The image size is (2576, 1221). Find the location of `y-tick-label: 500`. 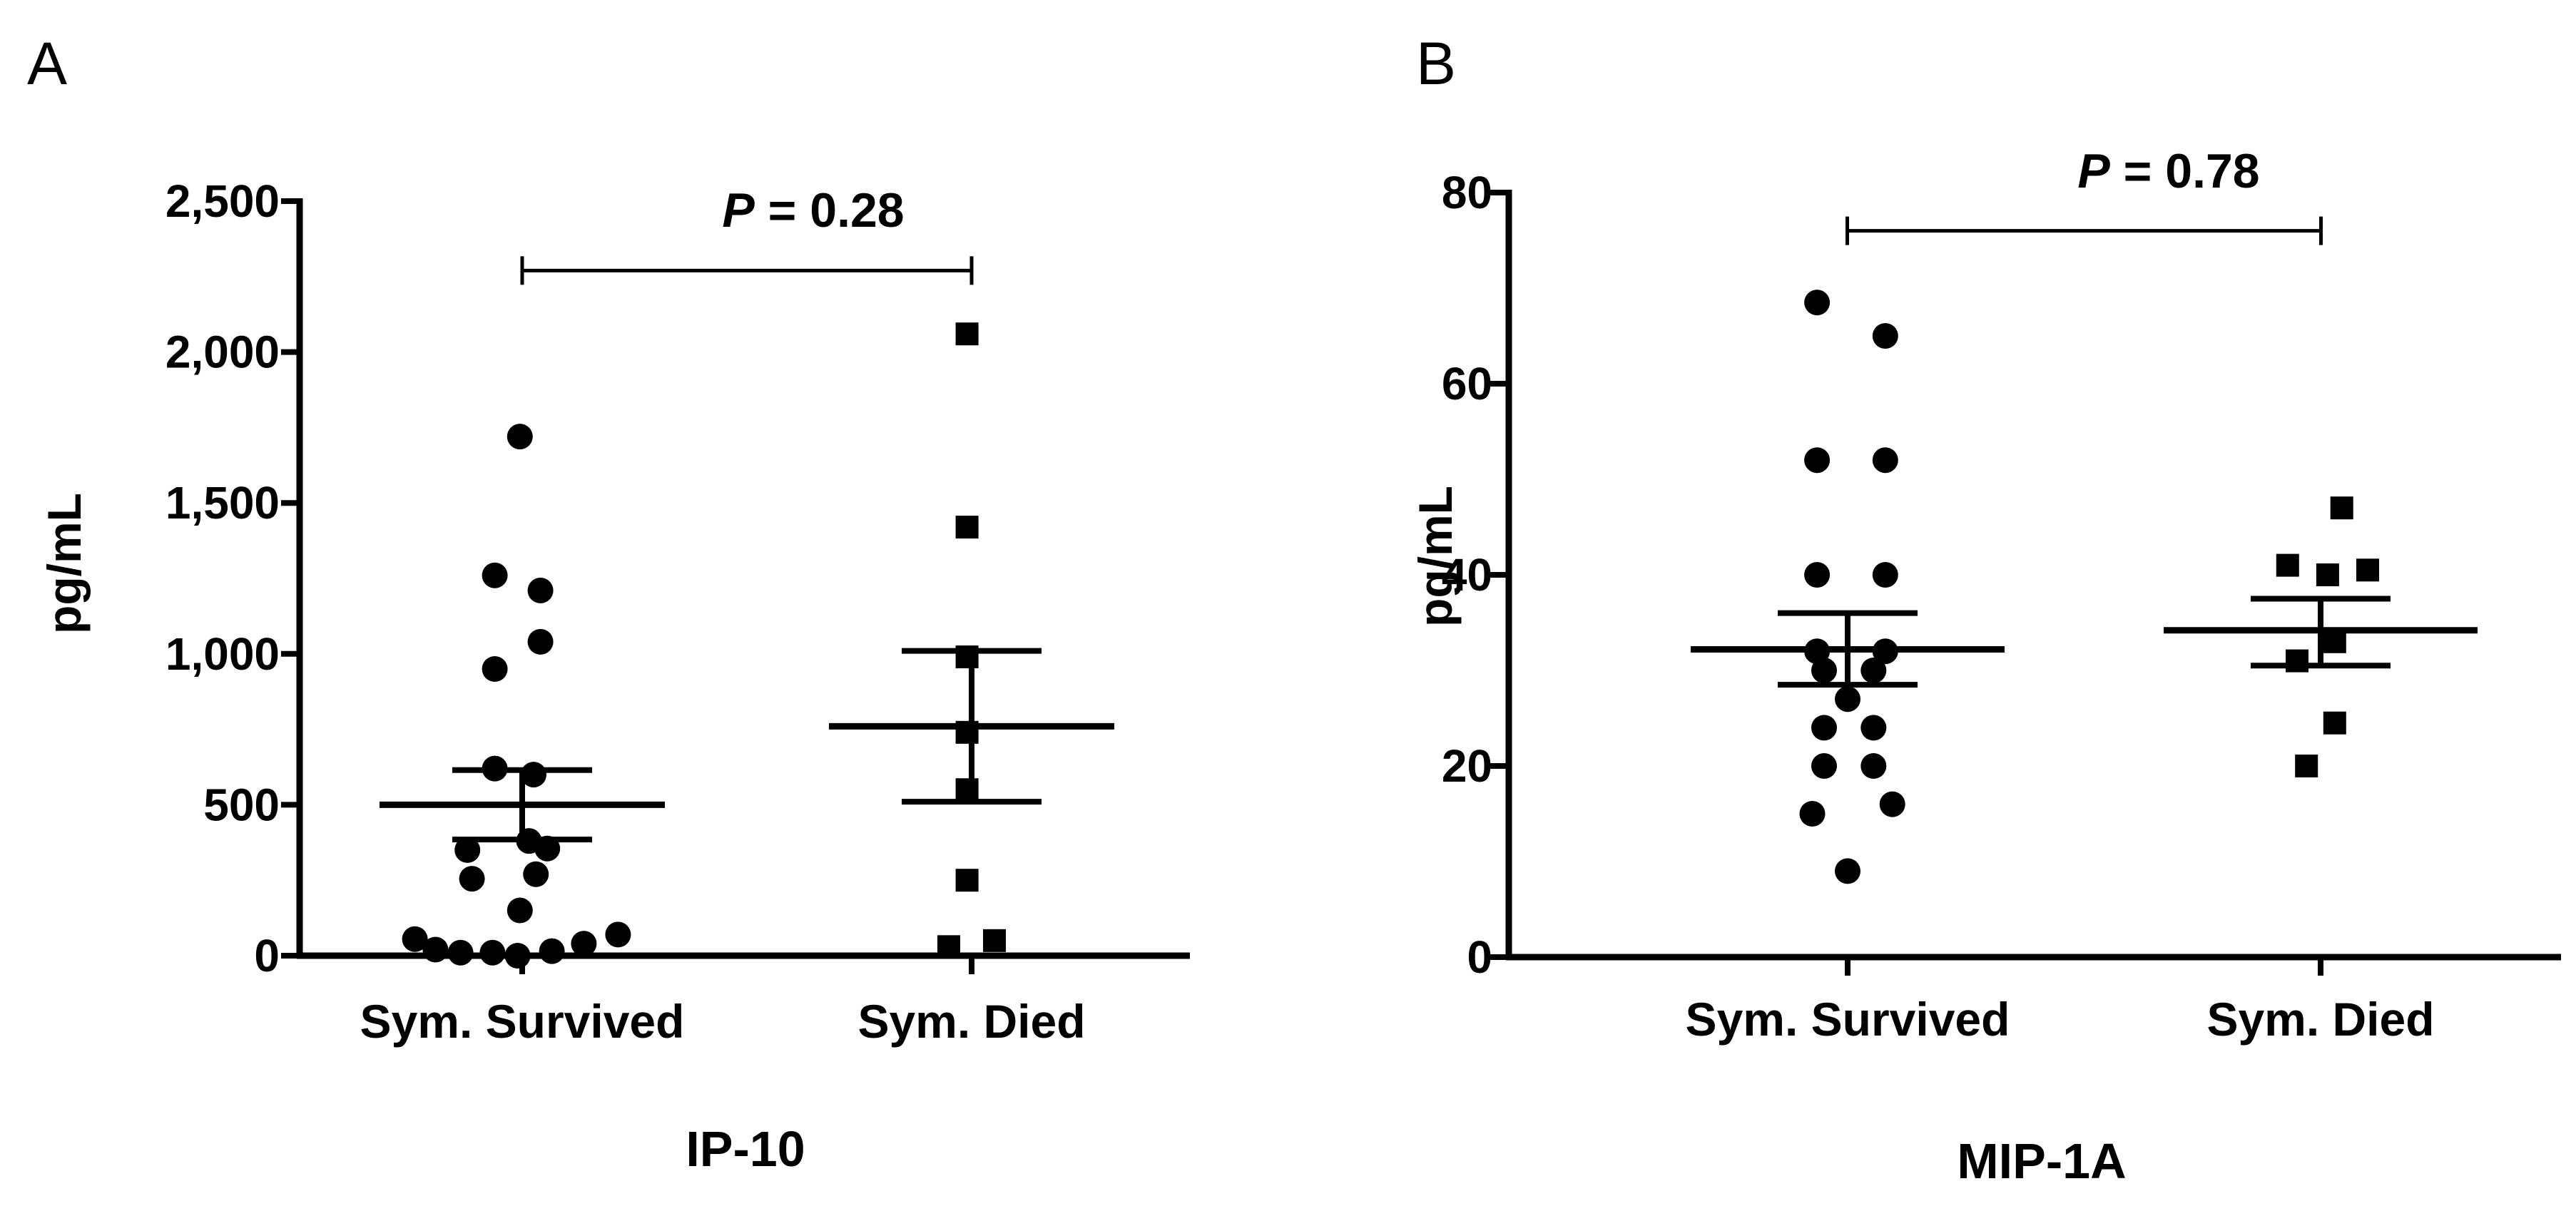

y-tick-label: 500 is located at coordinates (241, 804).